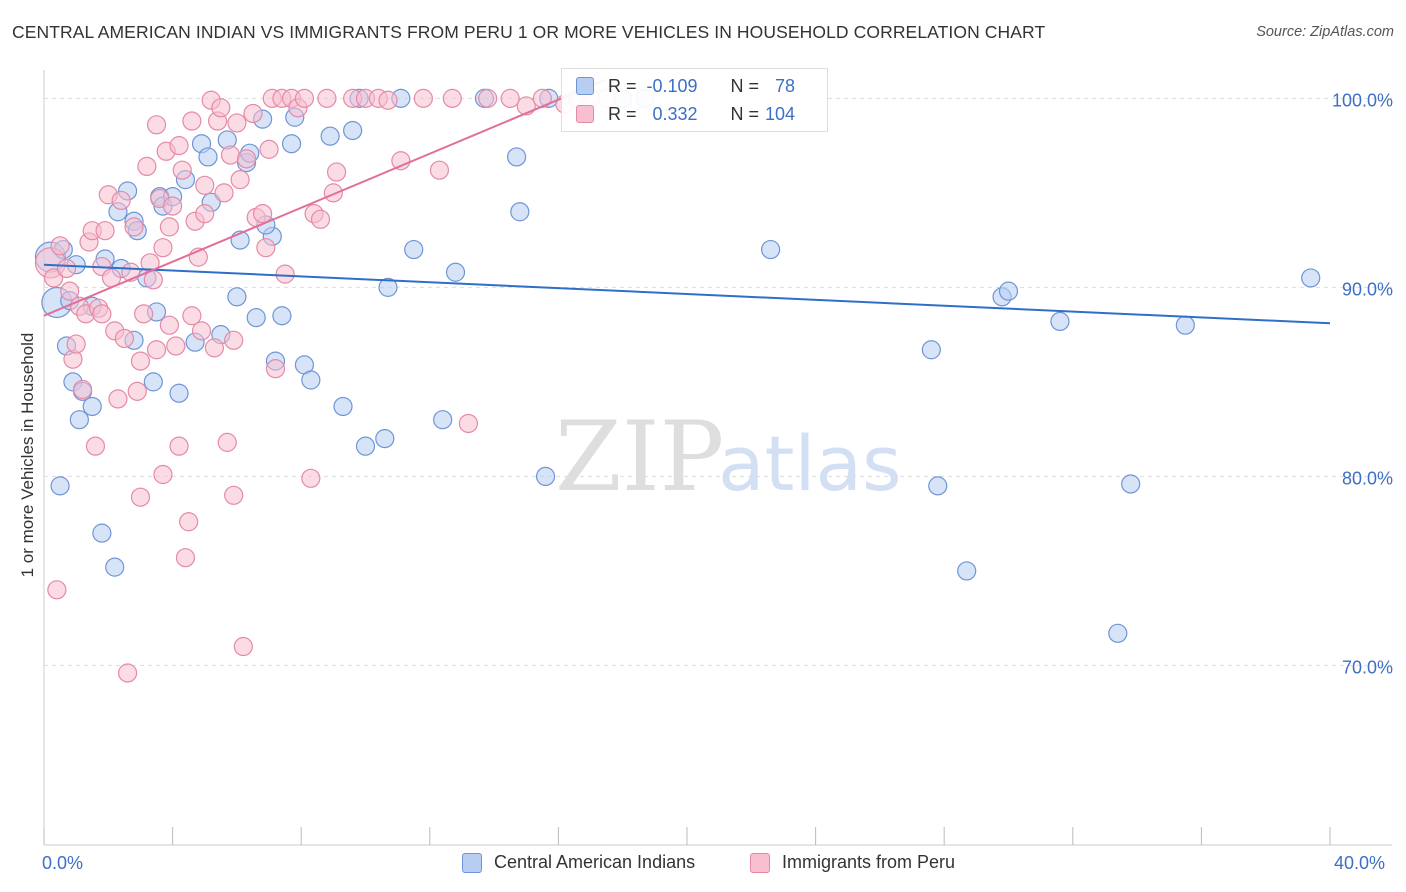 Image resolution: width=1406 pixels, height=892 pixels. I want to click on legend-swatch-blue, so click(585, 86).